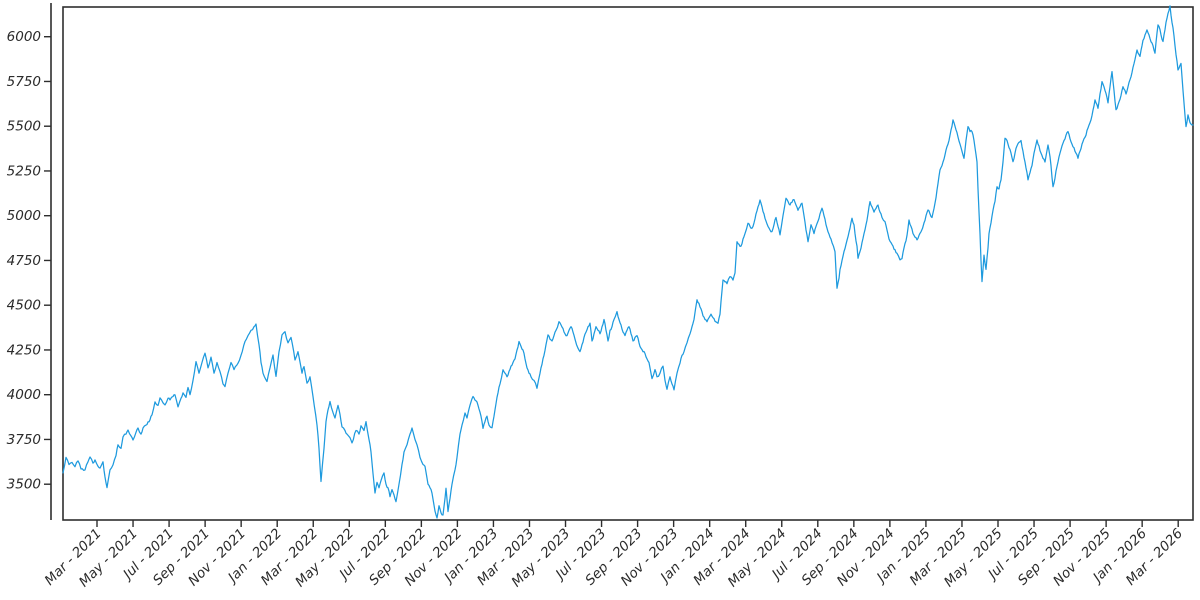 The image size is (1200, 600). What do you see at coordinates (24, 350) in the screenshot?
I see `y-tick-label: 4250` at bounding box center [24, 350].